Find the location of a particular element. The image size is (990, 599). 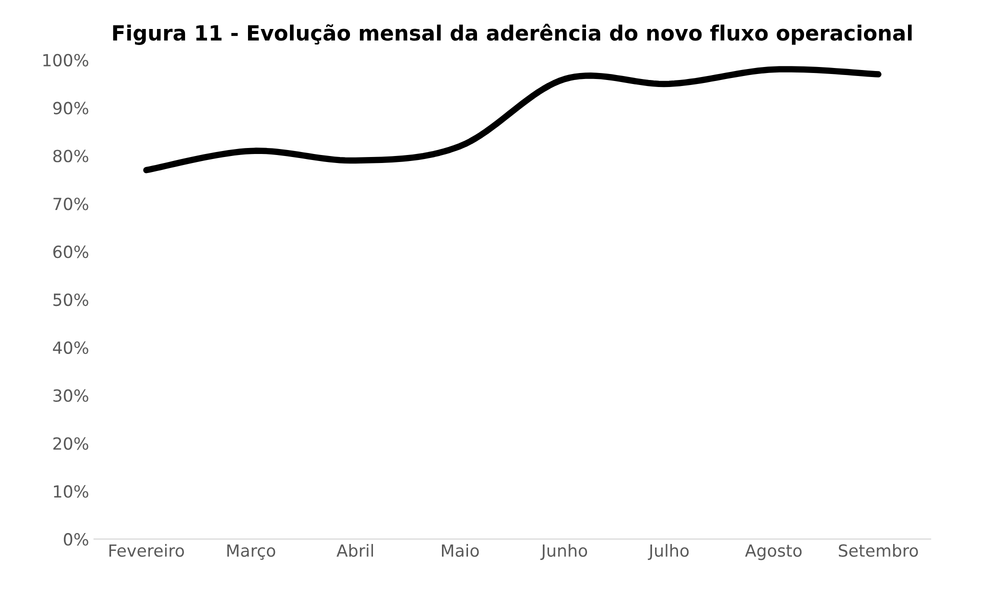

chart-title: Figura 11 - Evolução mensal da aderência do novo fluxo operacional is located at coordinates (512, 34).